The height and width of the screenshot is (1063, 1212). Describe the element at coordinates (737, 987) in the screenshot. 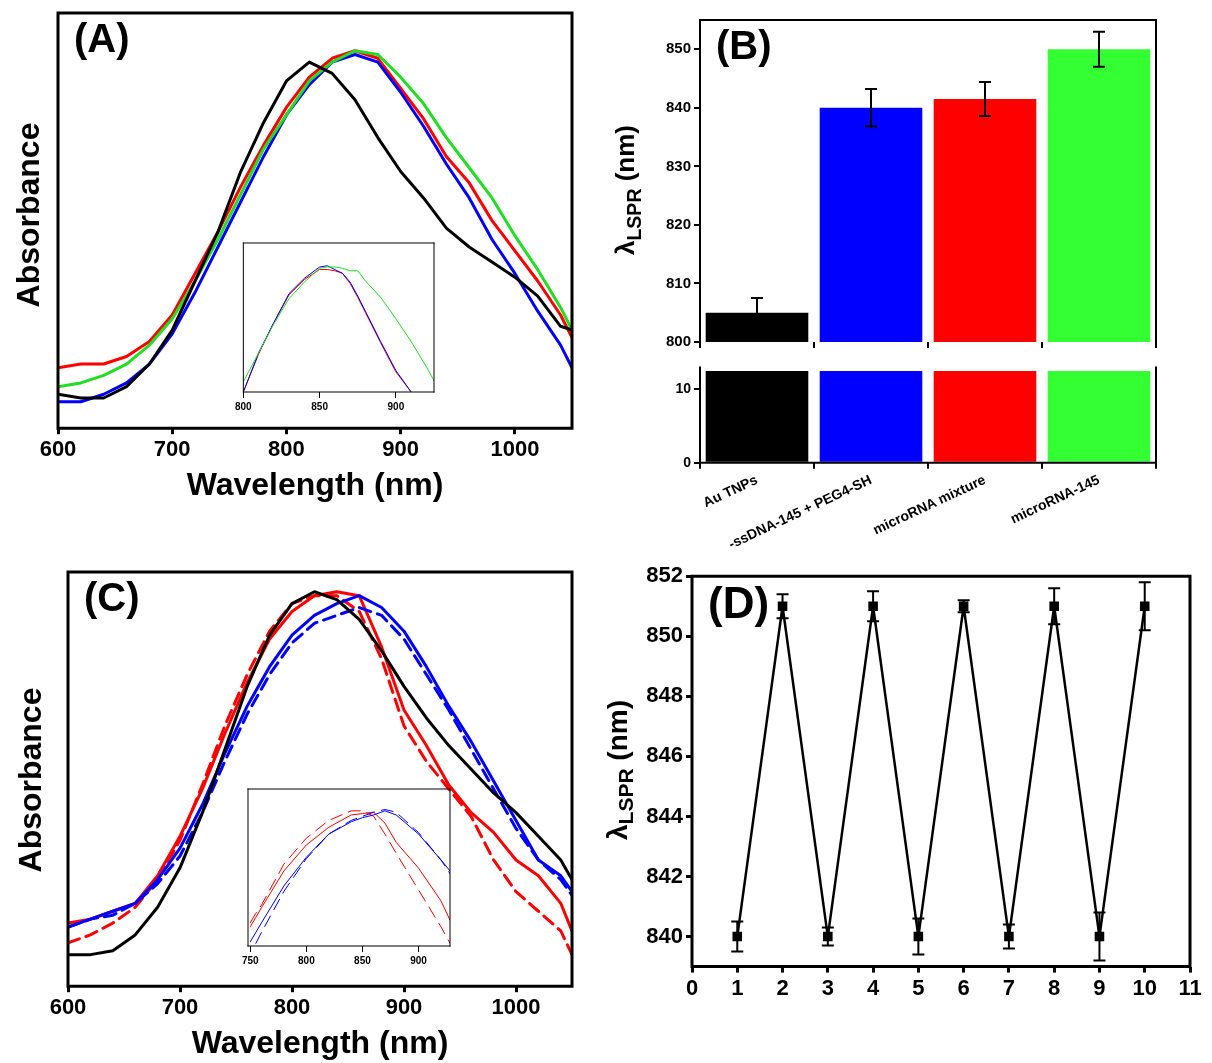

I see `x-tick-label: 1` at that location.